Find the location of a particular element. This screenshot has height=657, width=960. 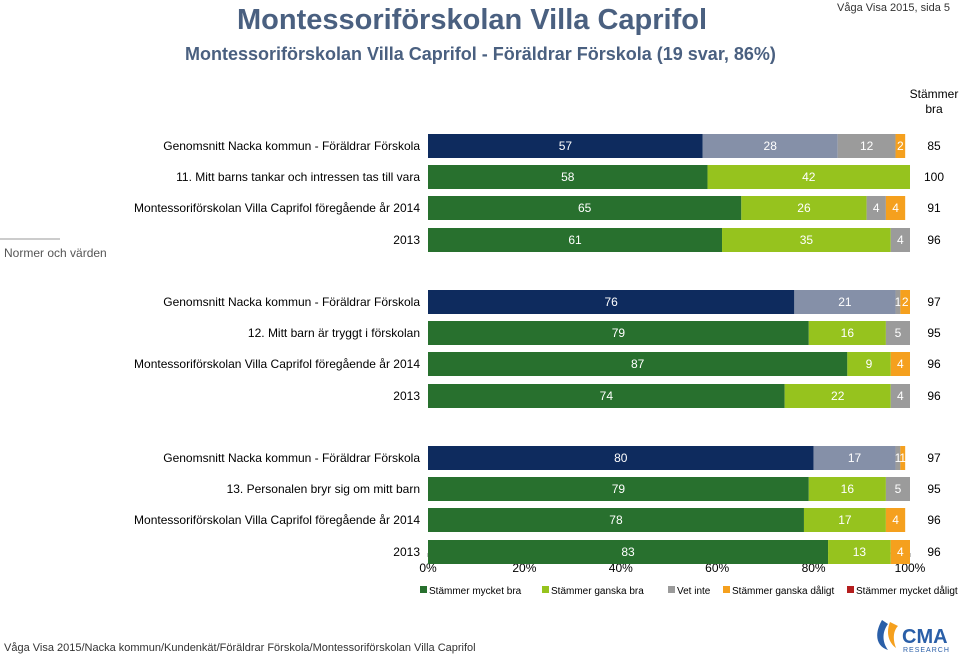

score-header-line-2: bra is located at coordinates (934, 109).